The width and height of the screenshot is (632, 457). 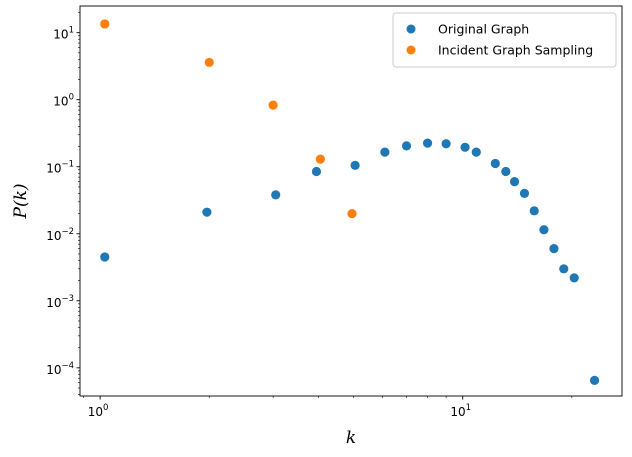 I want to click on y-tick-label: 10⁻¹, so click(x=60, y=168).